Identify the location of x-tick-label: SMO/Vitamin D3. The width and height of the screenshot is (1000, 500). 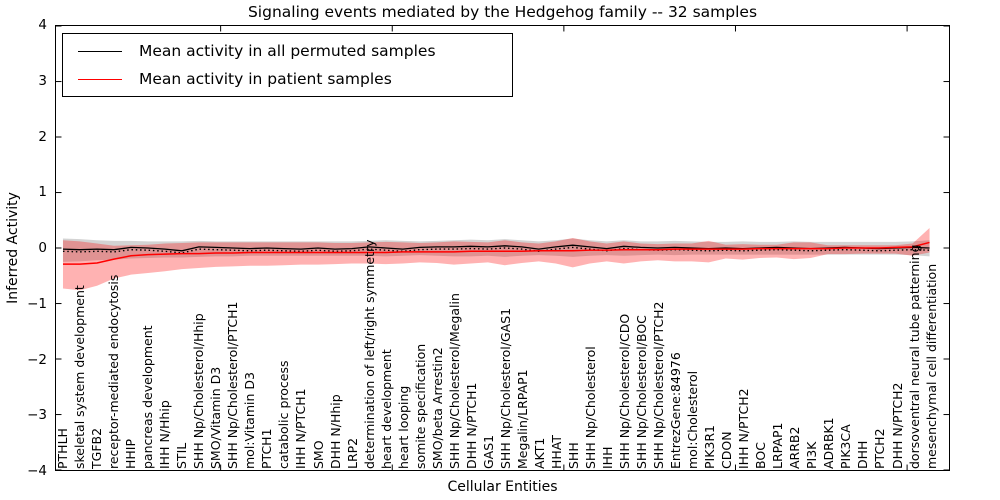
(216, 417).